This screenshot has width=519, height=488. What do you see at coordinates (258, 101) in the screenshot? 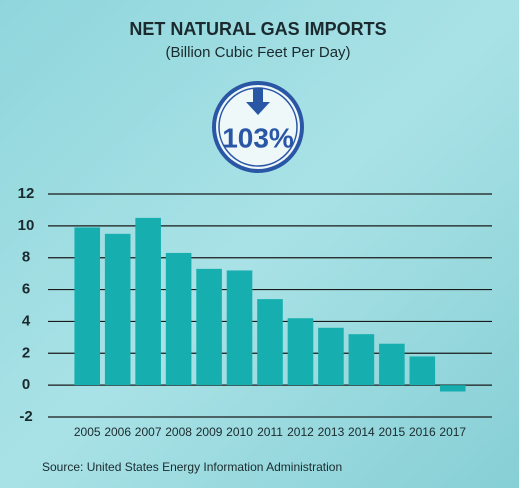
I see `down-arrow` at bounding box center [258, 101].